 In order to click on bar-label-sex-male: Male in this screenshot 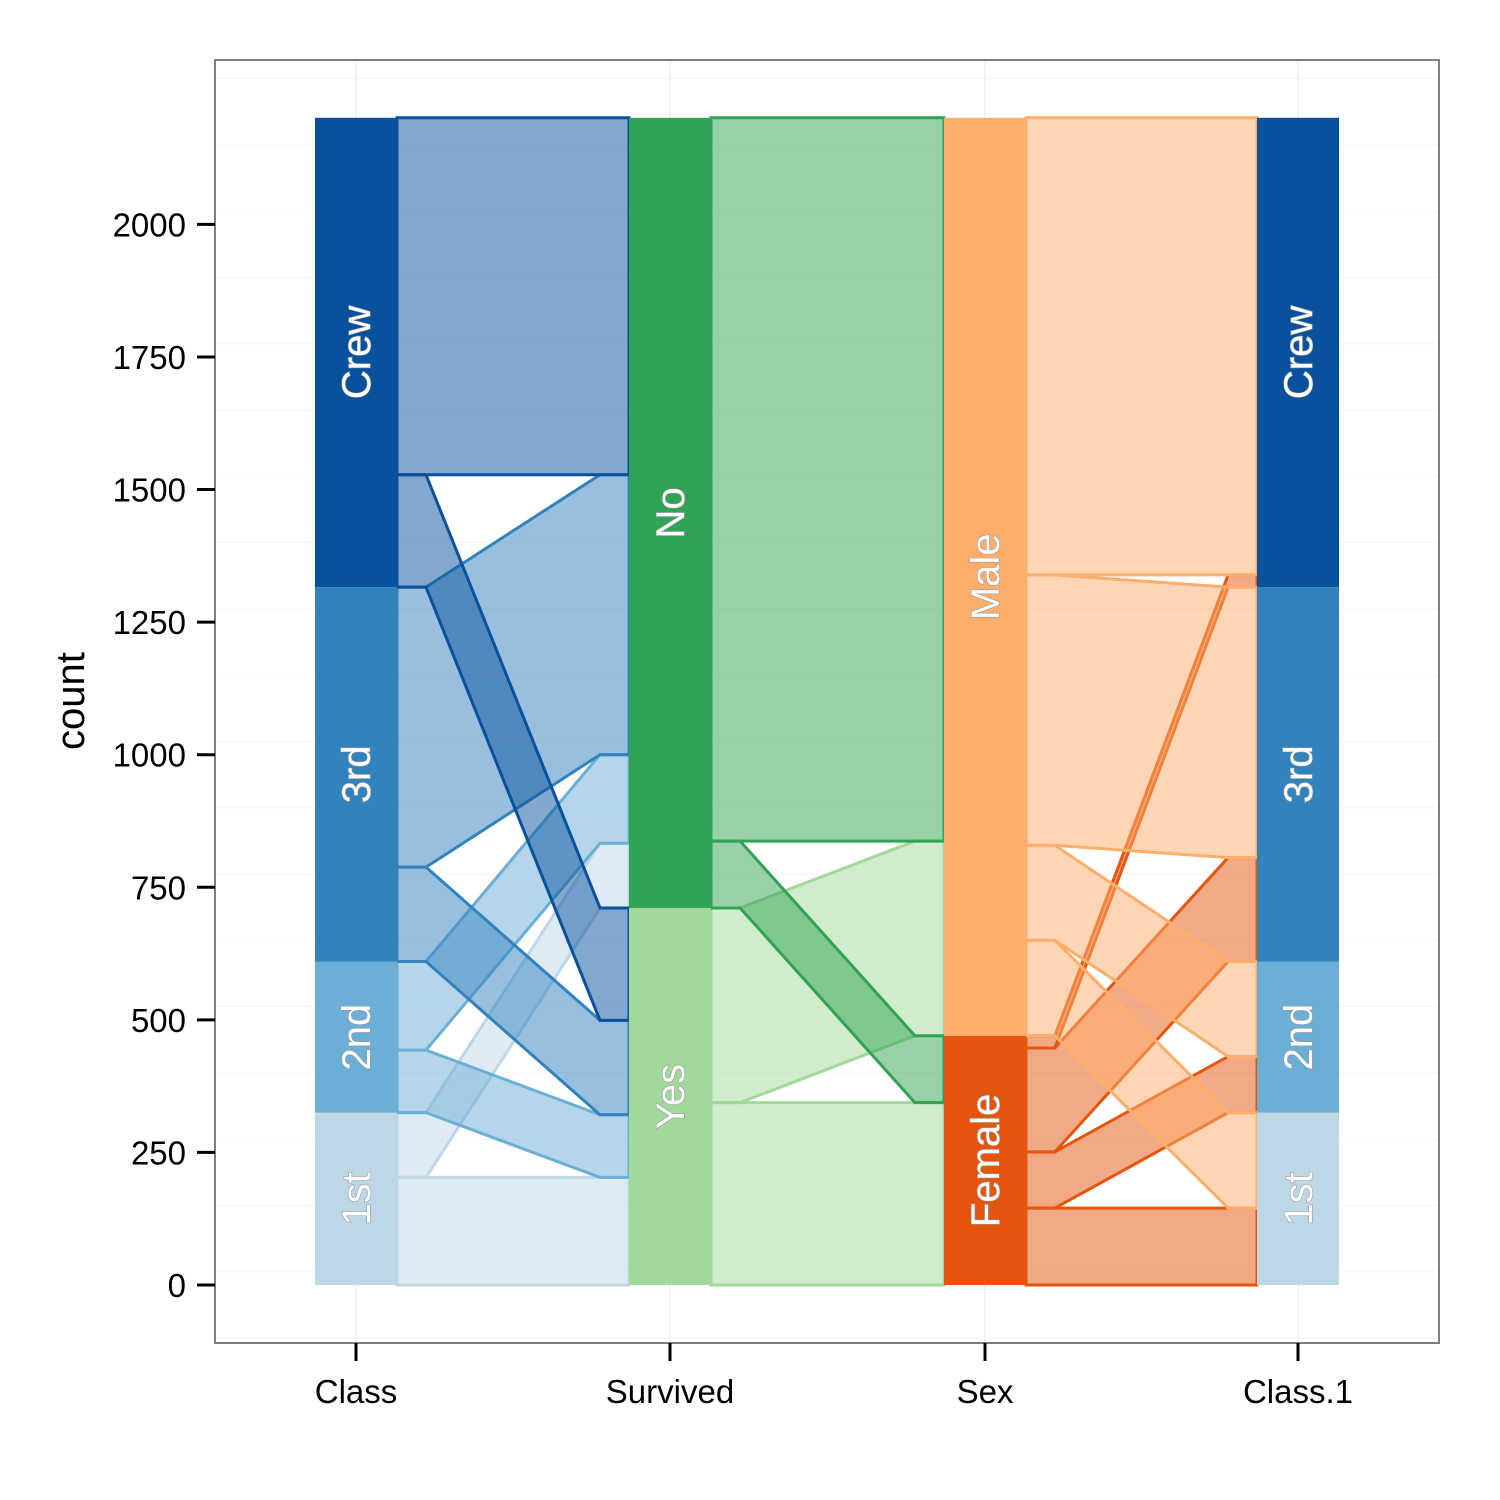, I will do `click(986, 576)`.